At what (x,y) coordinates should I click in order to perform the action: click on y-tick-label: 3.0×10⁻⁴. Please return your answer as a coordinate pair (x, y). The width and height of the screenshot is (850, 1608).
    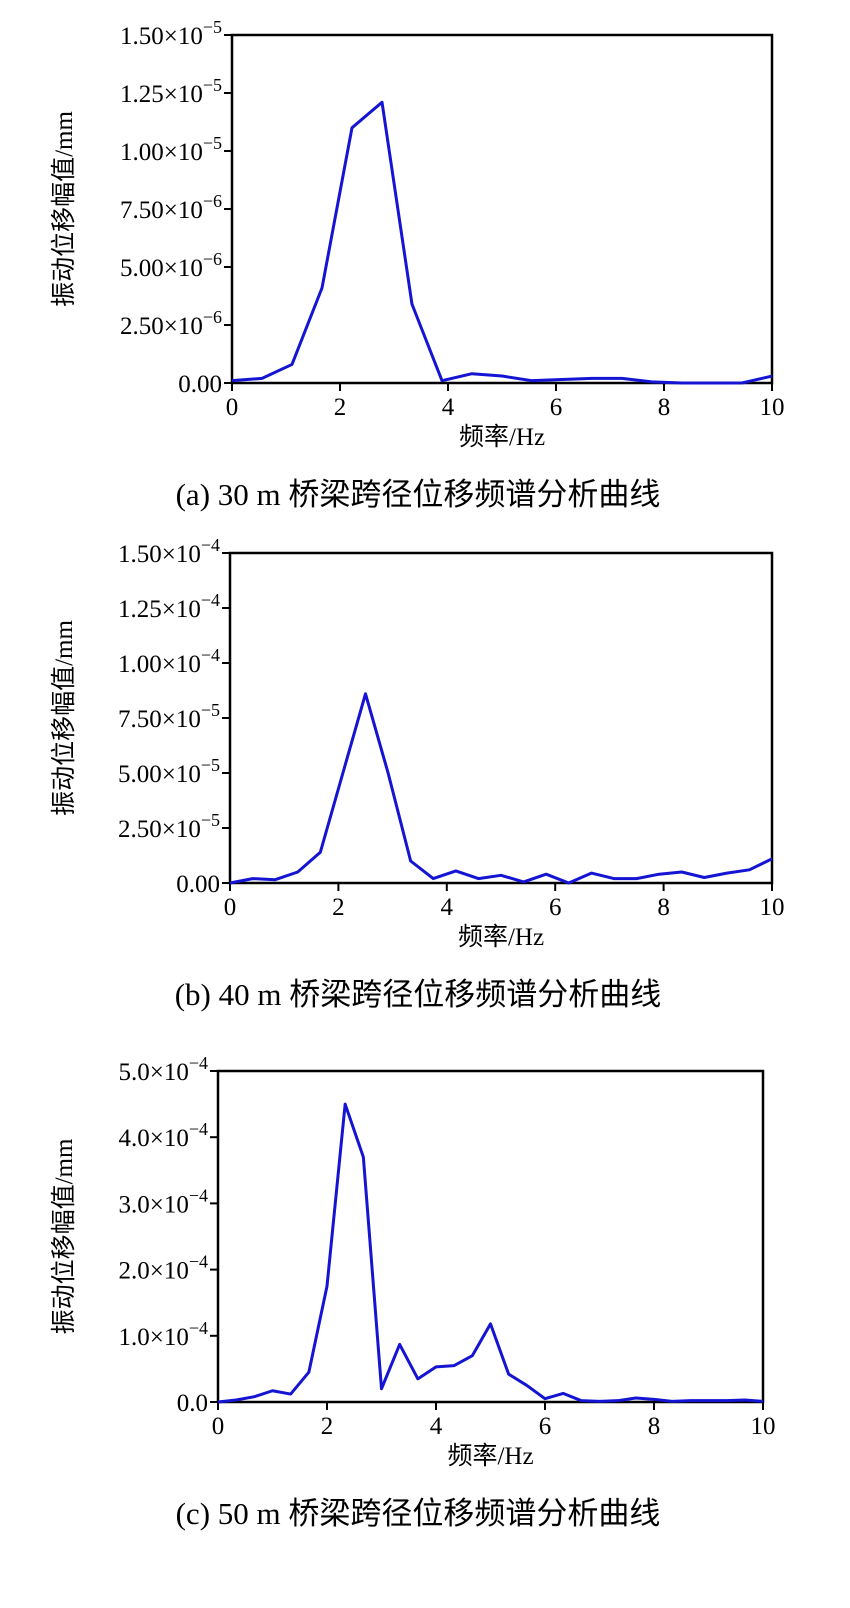
    Looking at the image, I should click on (163, 1201).